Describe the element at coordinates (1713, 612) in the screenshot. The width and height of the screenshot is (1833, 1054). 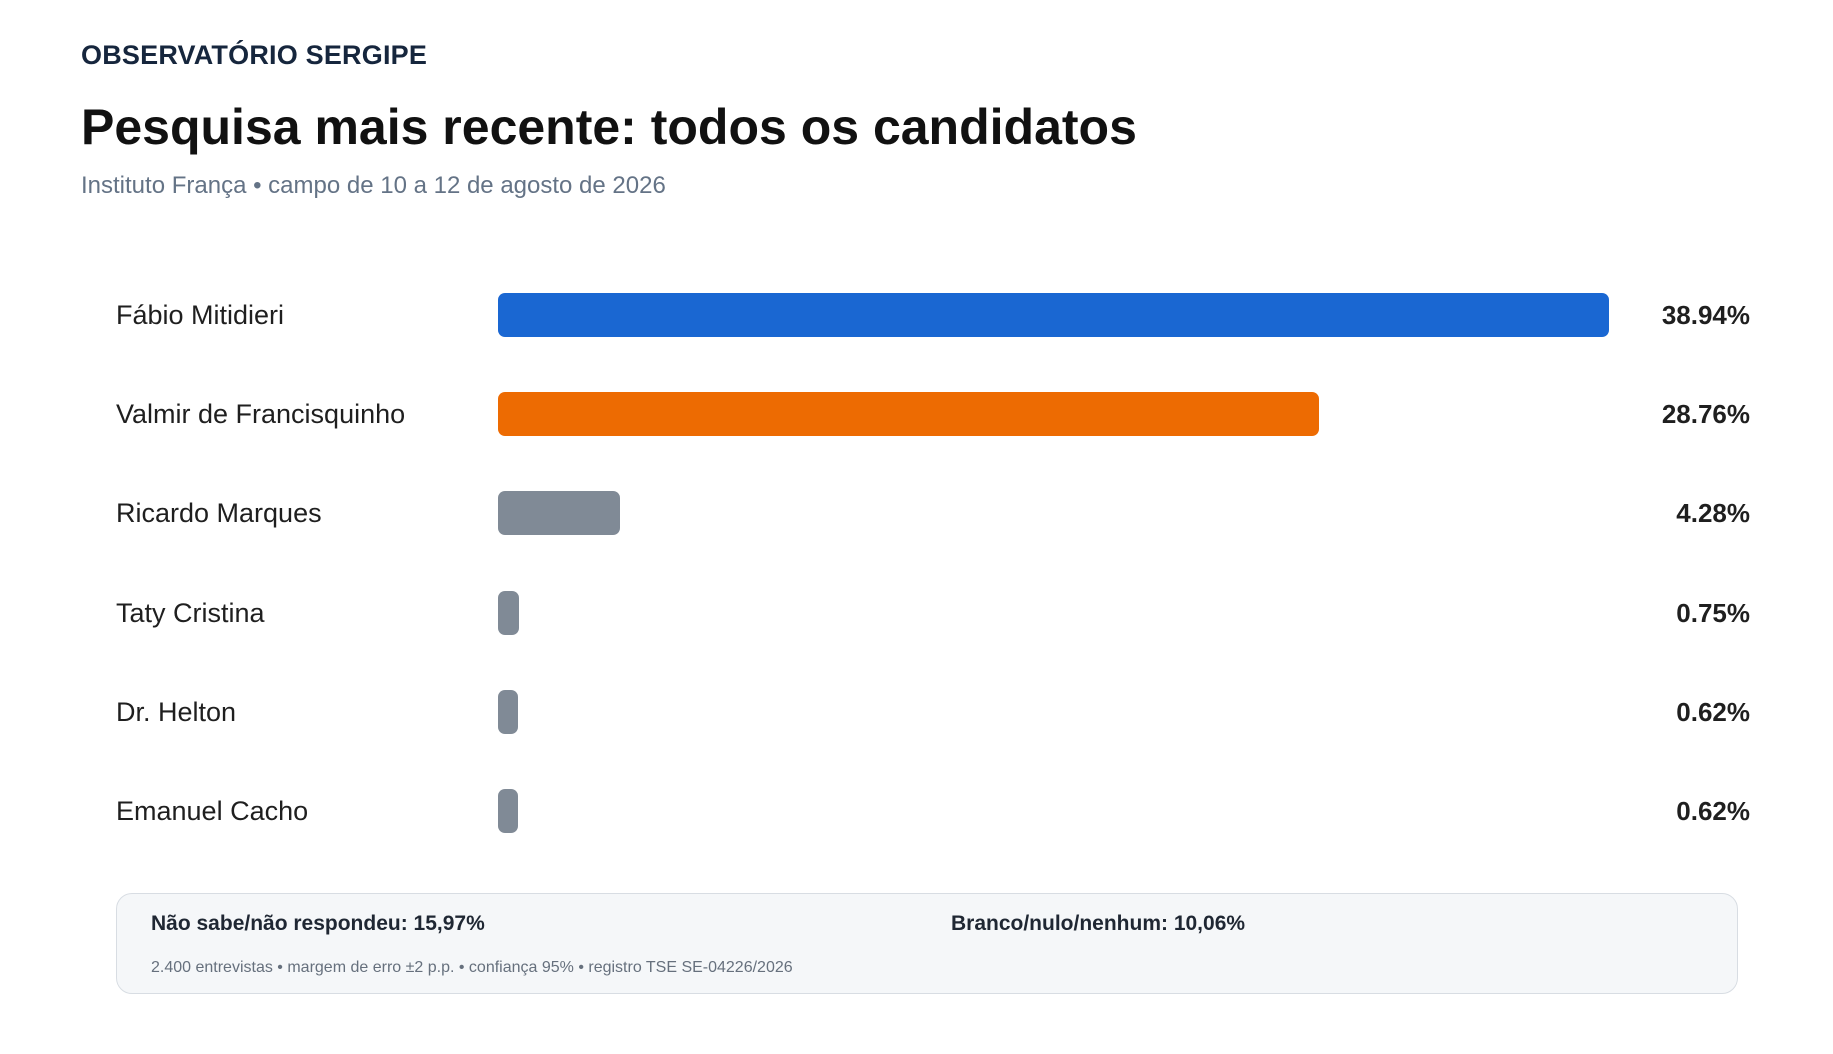
I see `value-label: 0.75%` at that location.